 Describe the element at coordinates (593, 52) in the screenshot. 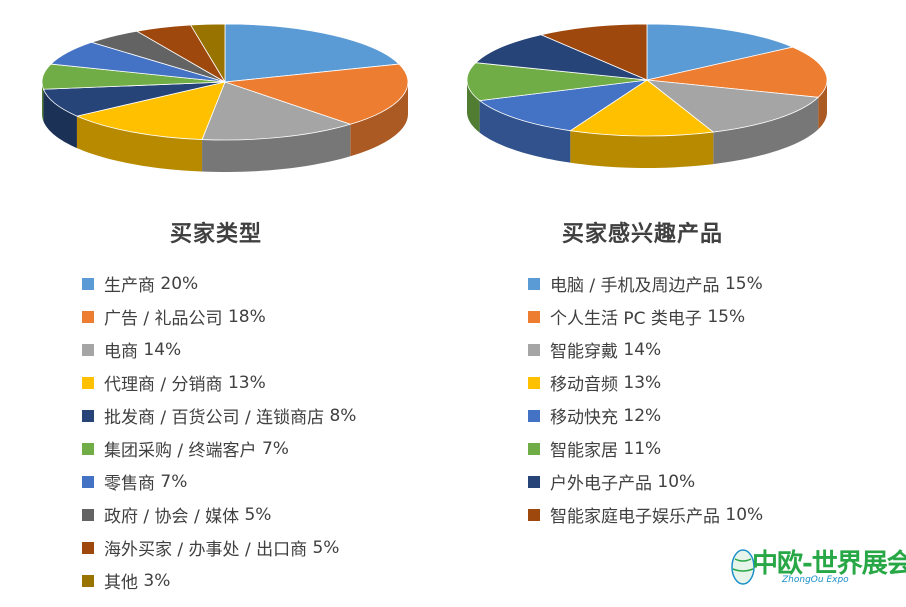

I see `pie-slice-智能家庭电子娱乐产品` at that location.